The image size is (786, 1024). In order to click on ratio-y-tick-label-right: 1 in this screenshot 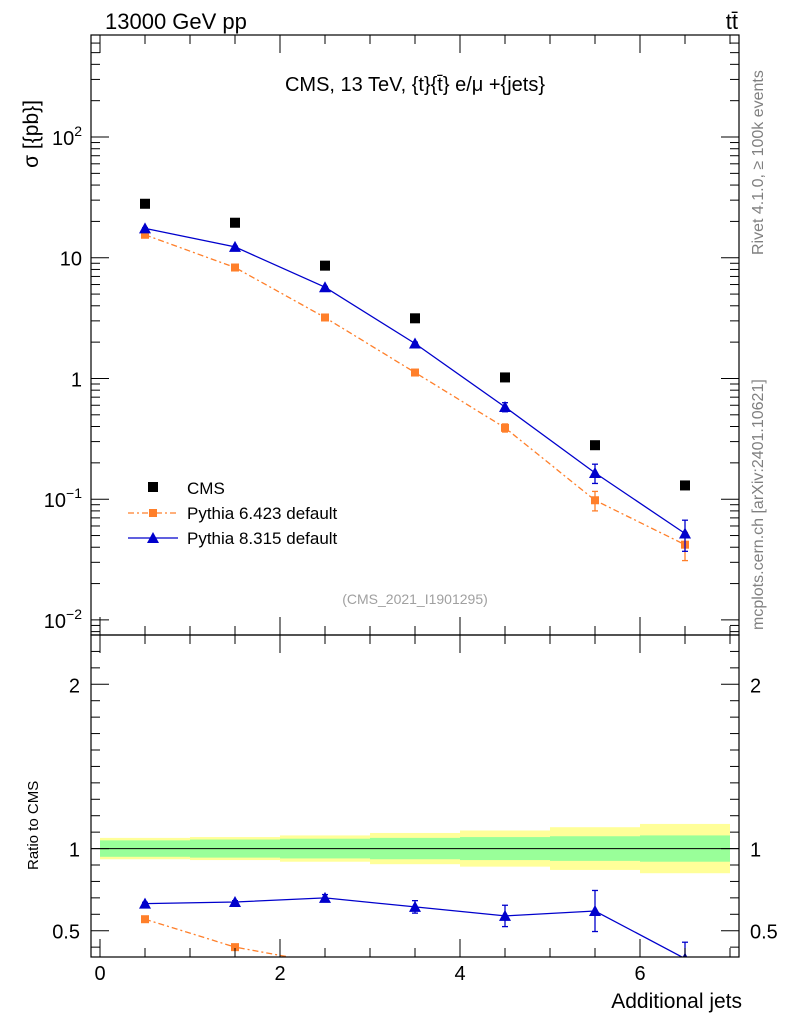, I will do `click(755, 851)`.